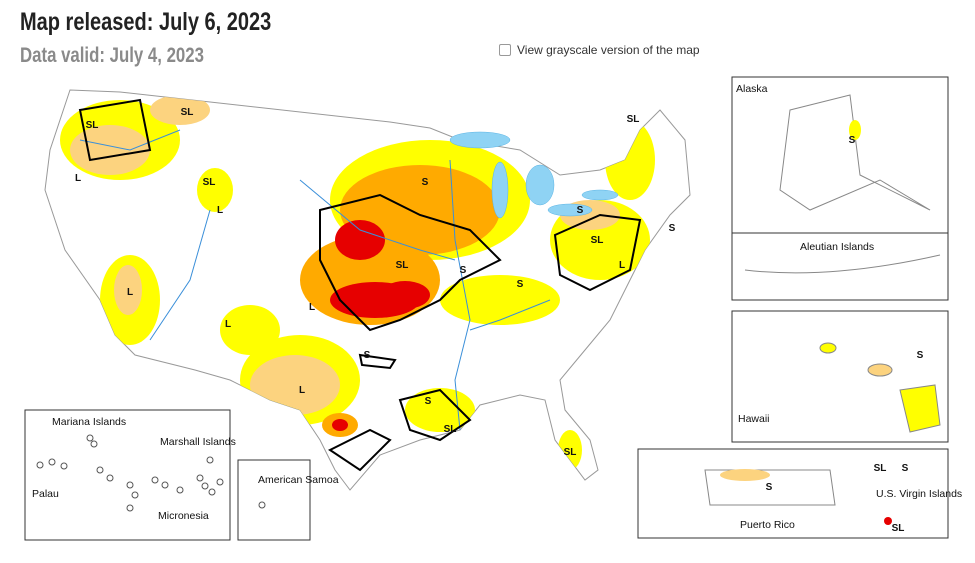  Describe the element at coordinates (752, 89) in the screenshot. I see `inset-label: Alaska` at that location.